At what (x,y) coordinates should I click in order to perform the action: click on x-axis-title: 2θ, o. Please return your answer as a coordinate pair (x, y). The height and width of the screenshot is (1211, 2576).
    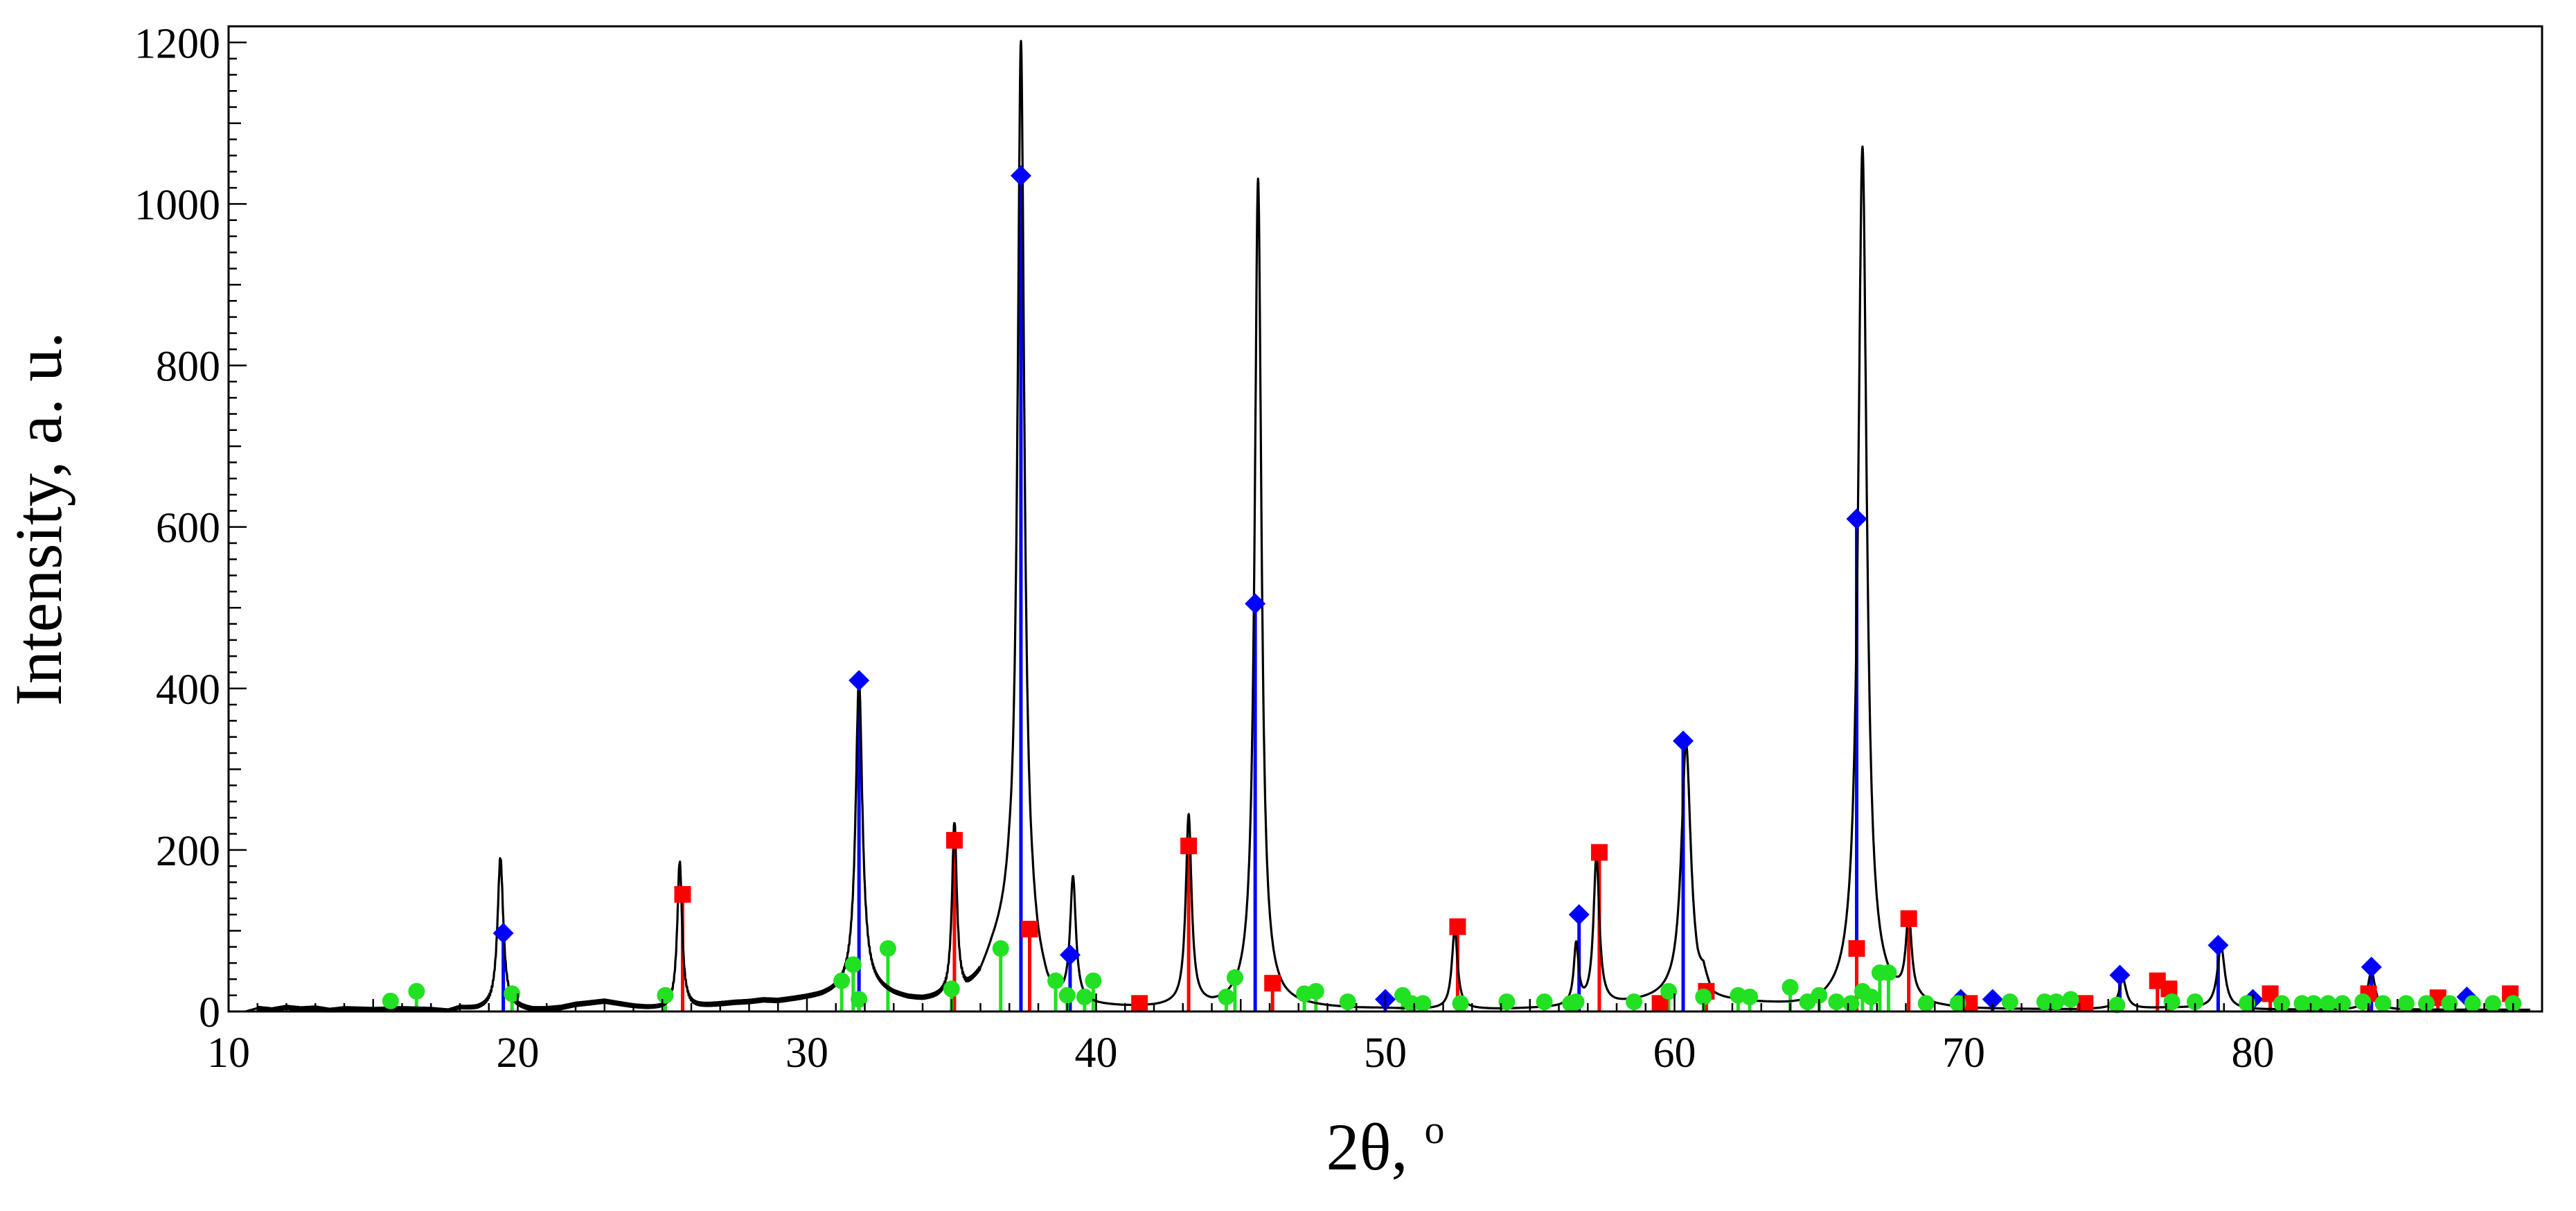
    Looking at the image, I should click on (1385, 1145).